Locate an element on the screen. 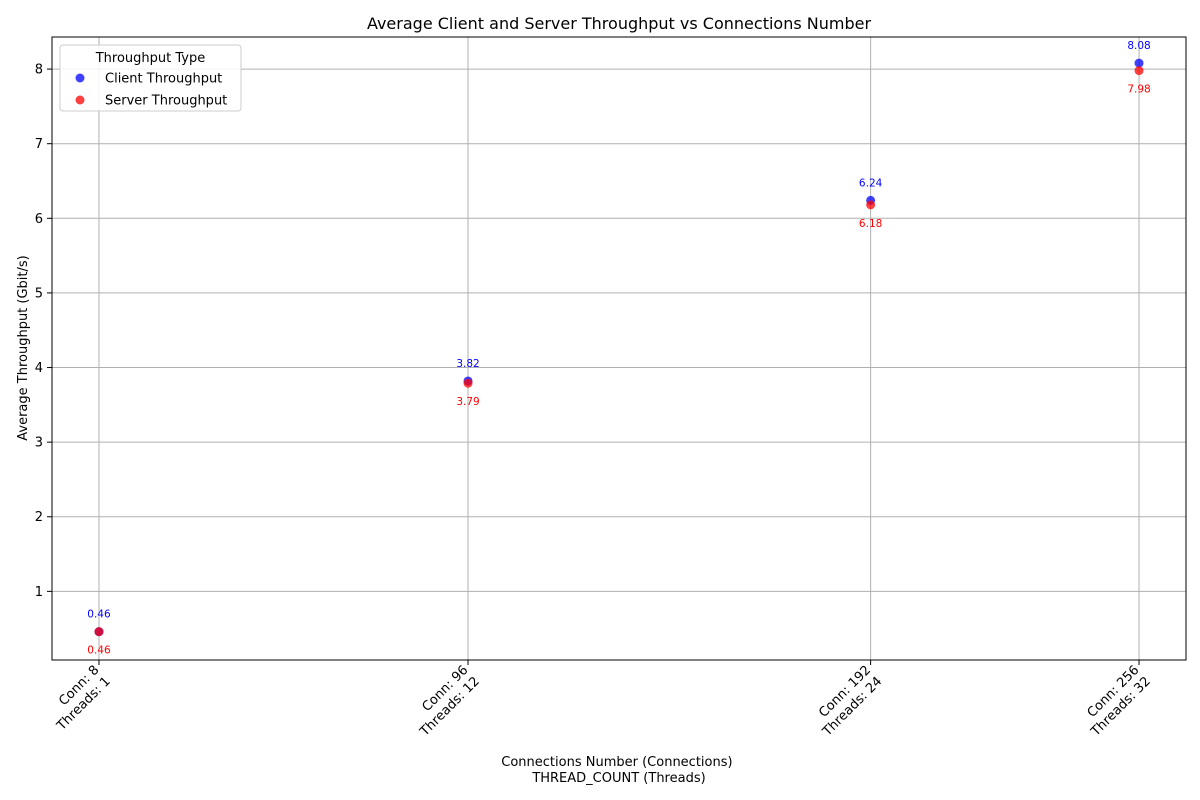 The width and height of the screenshot is (1200, 800). data-label-server: 6.18 is located at coordinates (870, 224).